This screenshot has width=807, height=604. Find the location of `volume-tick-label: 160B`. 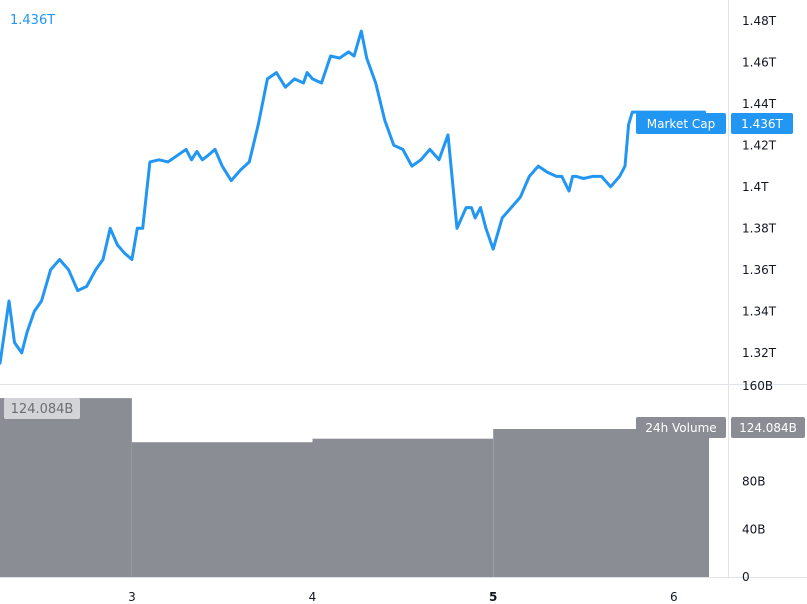

volume-tick-label: 160B is located at coordinates (757, 386).